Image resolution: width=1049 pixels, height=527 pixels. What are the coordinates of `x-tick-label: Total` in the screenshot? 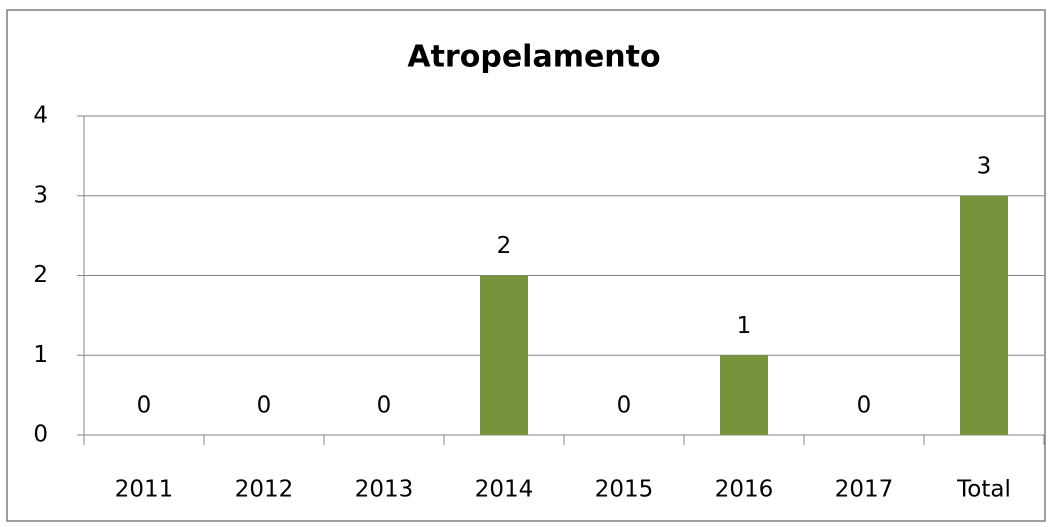 It's located at (983, 490).